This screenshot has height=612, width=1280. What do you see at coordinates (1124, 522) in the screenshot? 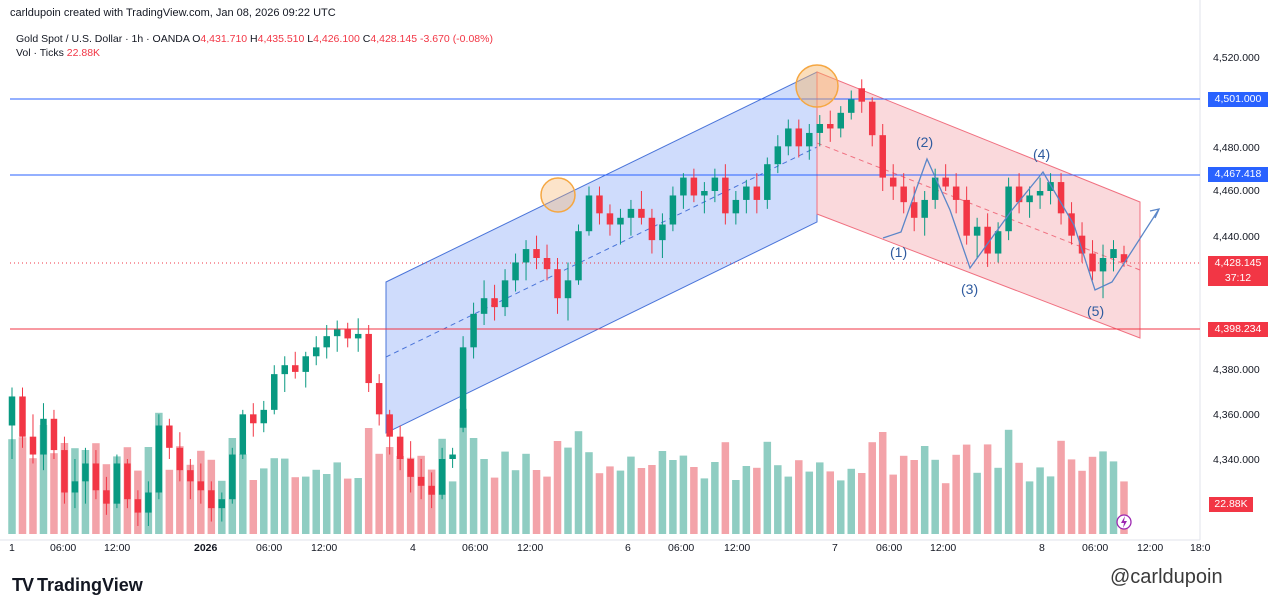
I see `flash-icon` at bounding box center [1124, 522].